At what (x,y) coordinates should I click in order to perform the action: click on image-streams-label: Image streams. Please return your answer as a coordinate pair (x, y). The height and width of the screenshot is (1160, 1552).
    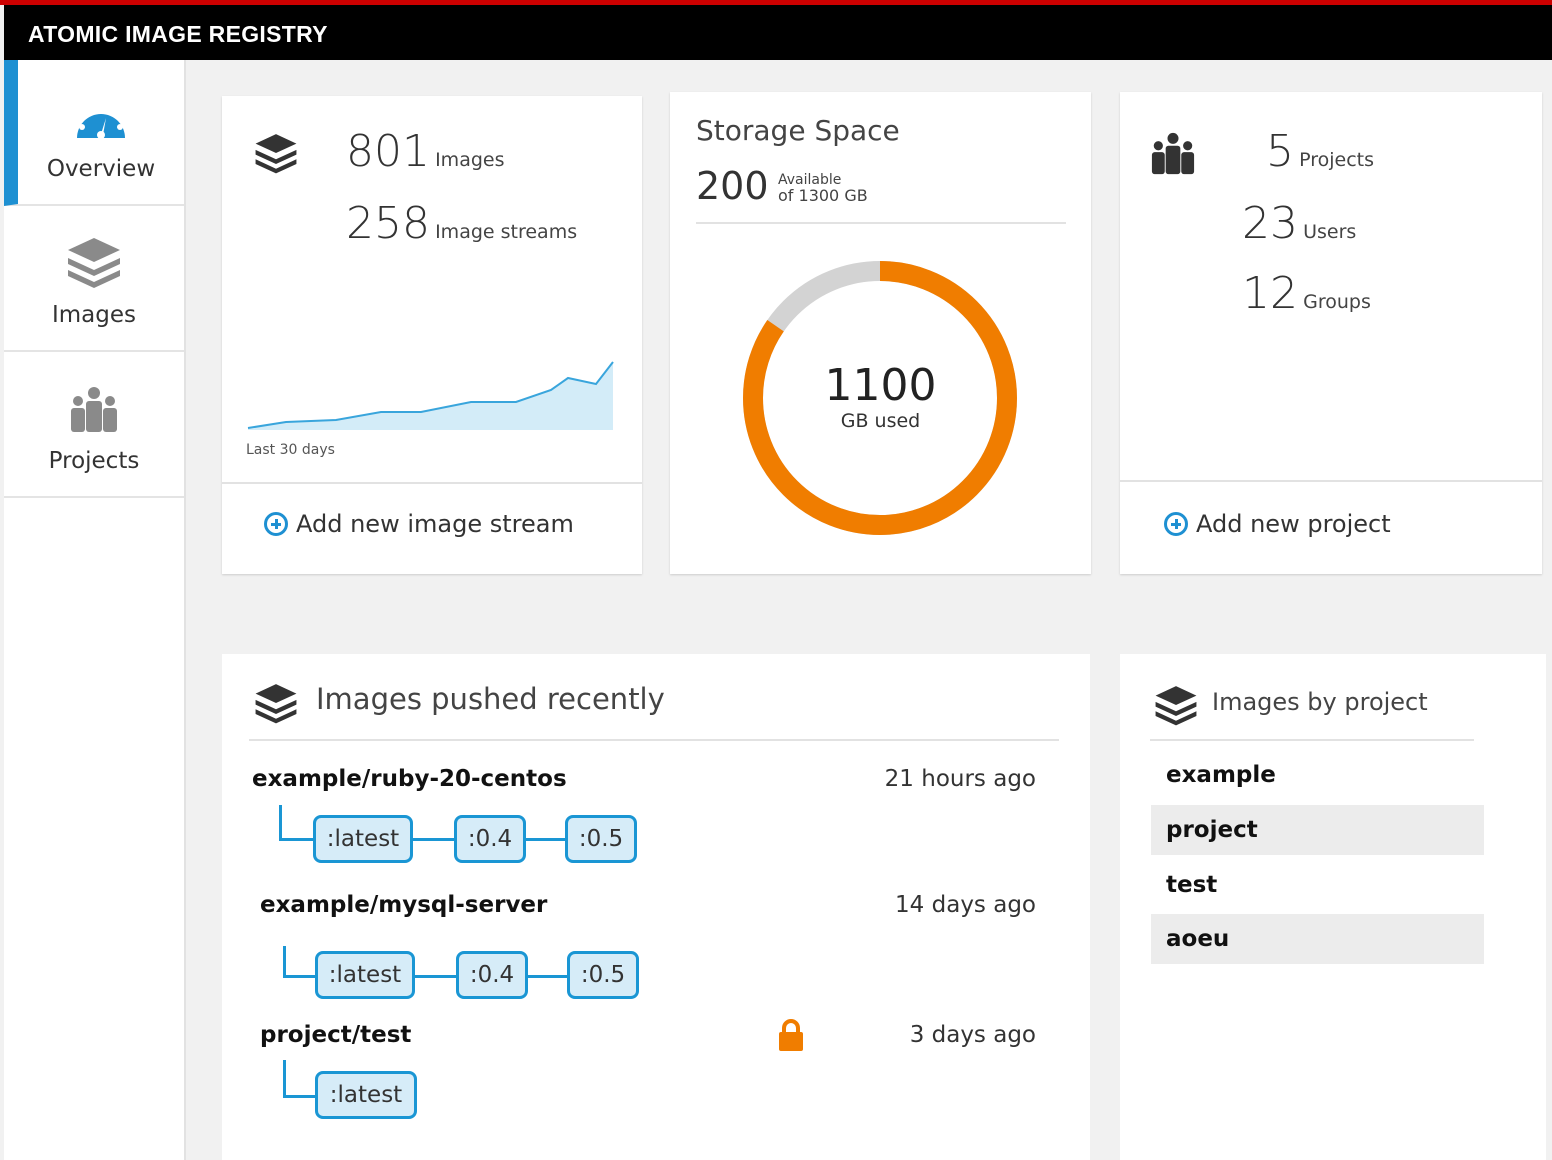
    Looking at the image, I should click on (506, 232).